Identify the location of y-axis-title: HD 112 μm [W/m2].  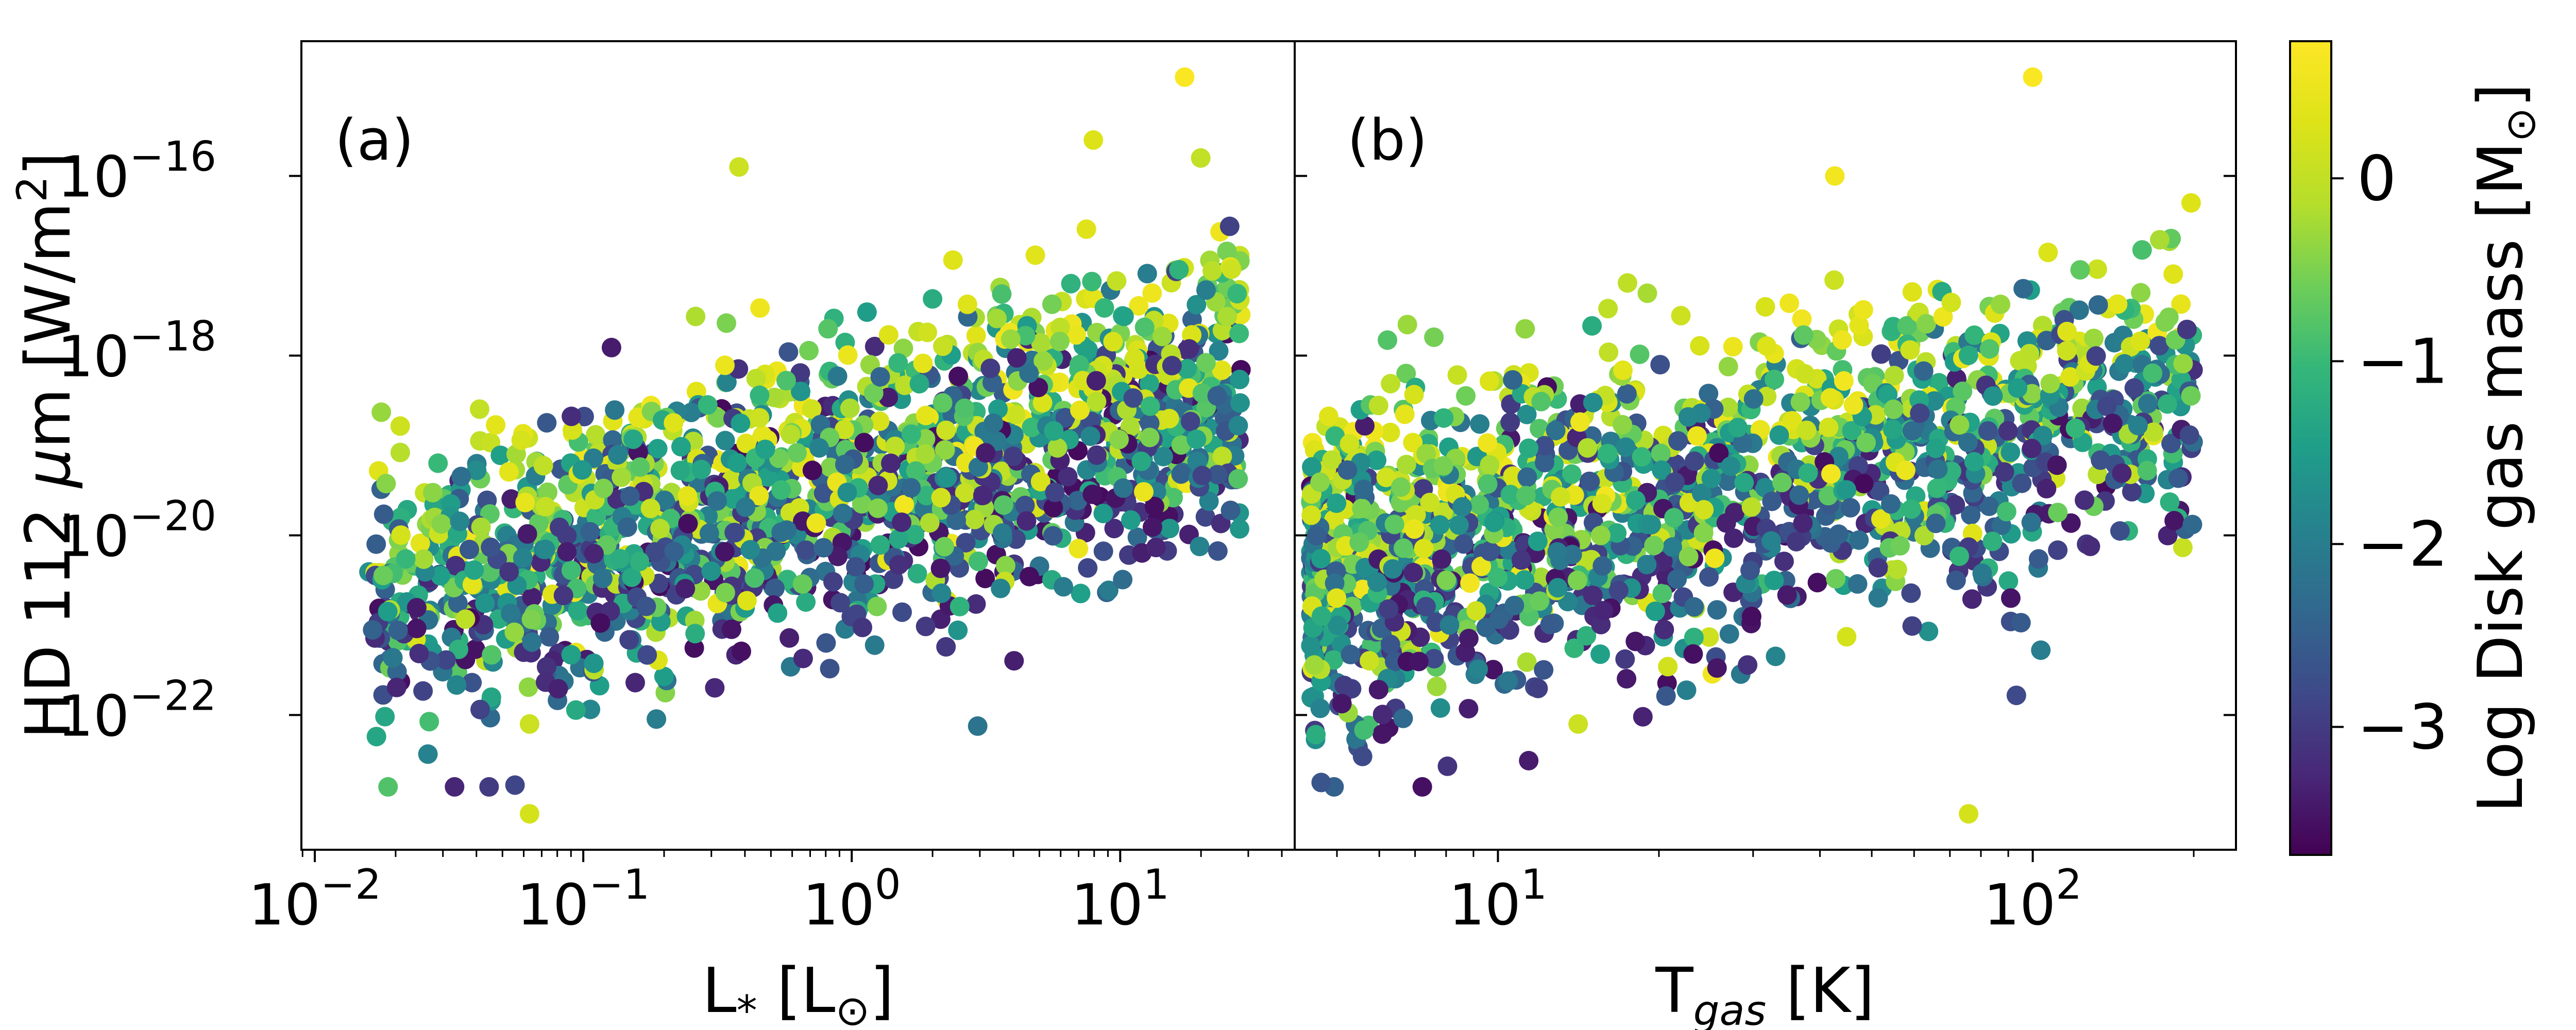
(46, 445).